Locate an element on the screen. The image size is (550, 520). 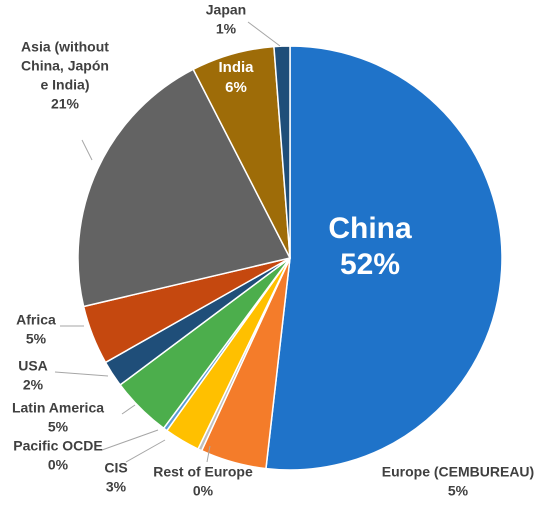
slice-name-label: CIS is located at coordinates (115, 467).